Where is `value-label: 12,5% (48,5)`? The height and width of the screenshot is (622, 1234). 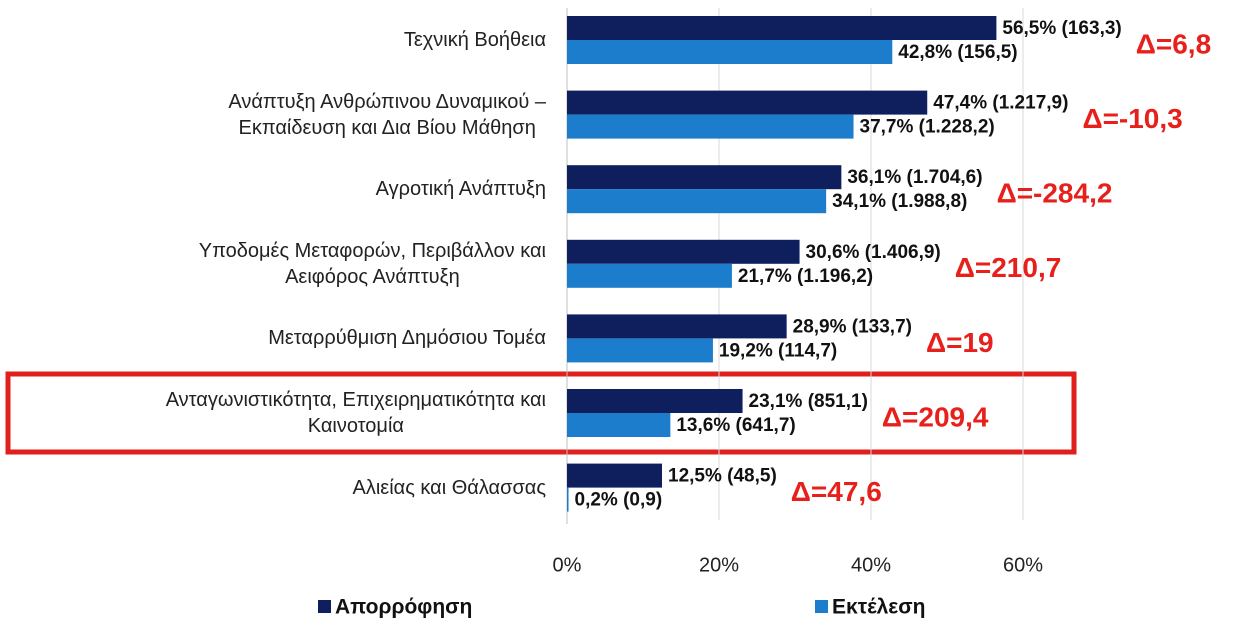 value-label: 12,5% (48,5) is located at coordinates (722, 476).